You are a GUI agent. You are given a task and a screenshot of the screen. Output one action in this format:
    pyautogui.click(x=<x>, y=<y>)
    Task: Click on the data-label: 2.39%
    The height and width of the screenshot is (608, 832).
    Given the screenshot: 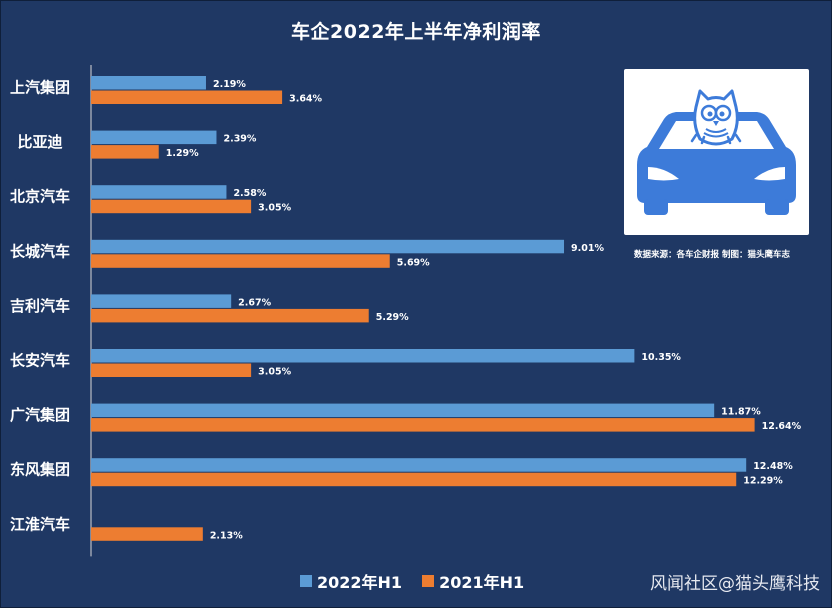 What is the action you would take?
    pyautogui.click(x=239, y=139)
    